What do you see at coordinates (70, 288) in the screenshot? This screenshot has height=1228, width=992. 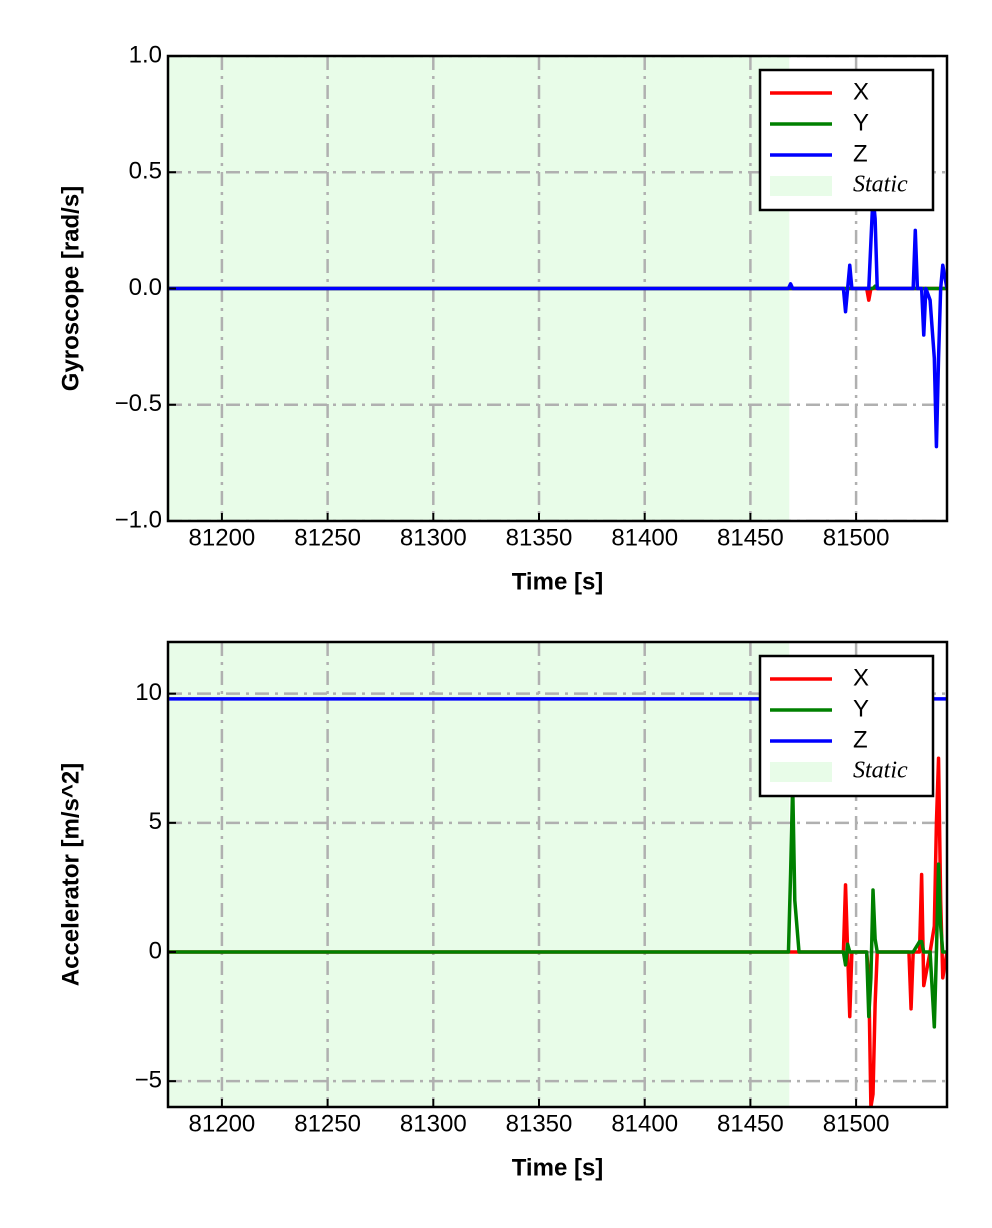 I see `y-axis-label: Gyroscope [rad/s]` at bounding box center [70, 288].